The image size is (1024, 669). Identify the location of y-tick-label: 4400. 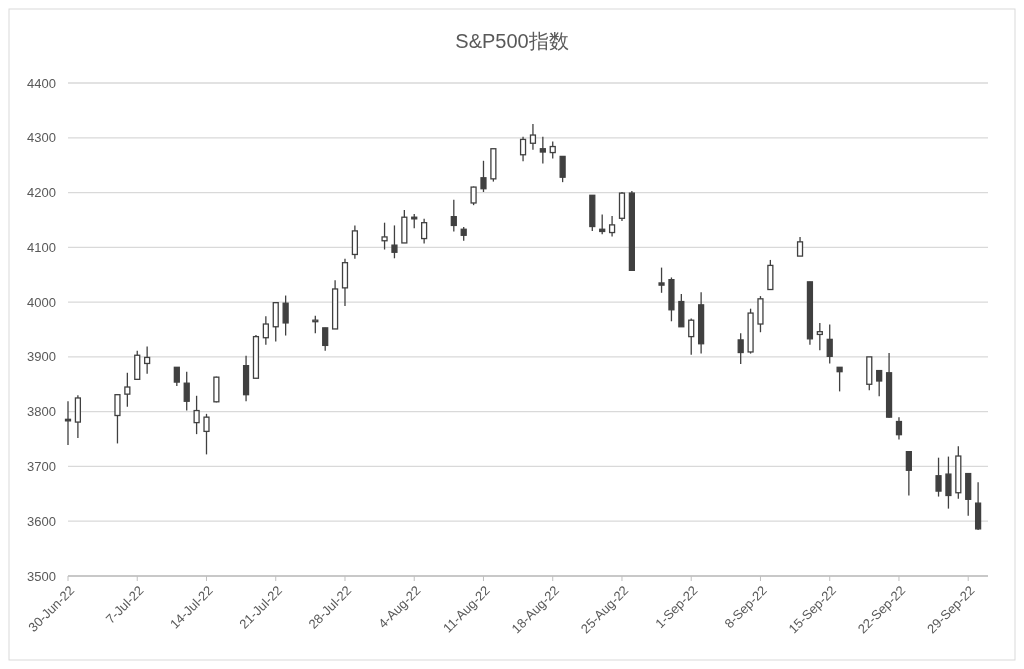
(41, 83).